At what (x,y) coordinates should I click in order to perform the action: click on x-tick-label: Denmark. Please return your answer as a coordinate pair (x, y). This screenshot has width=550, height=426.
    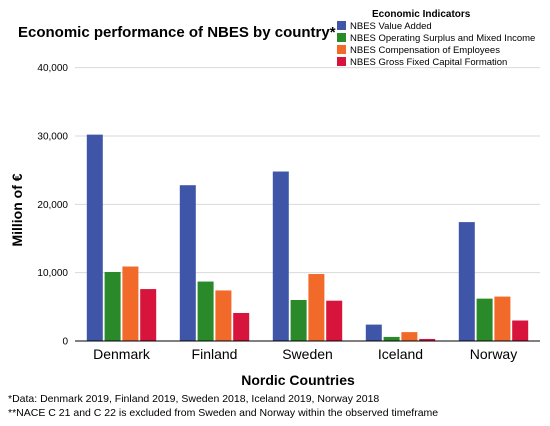
    Looking at the image, I should click on (122, 354).